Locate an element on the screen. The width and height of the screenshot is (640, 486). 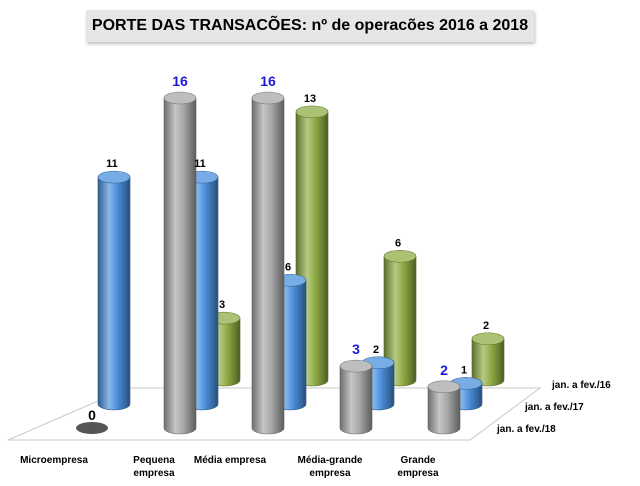
data-label-2-0: 0 is located at coordinates (92, 415).